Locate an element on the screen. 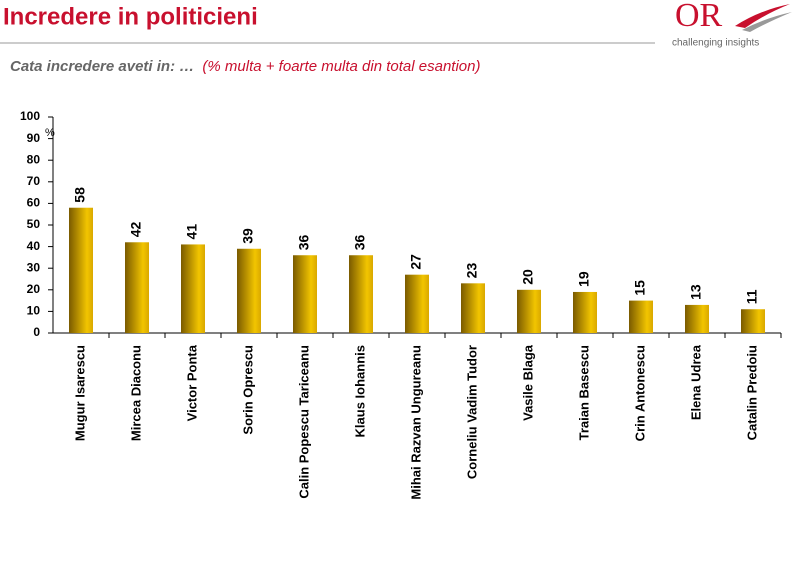 Image resolution: width=800 pixels, height=565 pixels. value-label: 42 is located at coordinates (136, 229).